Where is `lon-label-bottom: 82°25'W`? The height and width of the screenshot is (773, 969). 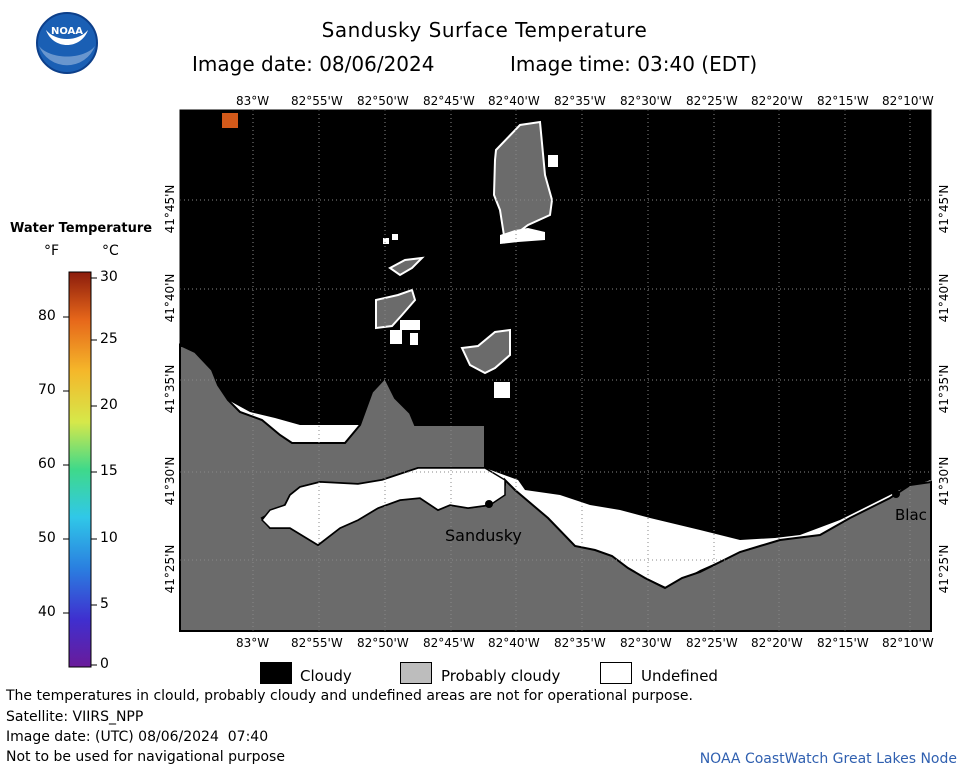
lon-label-bottom: 82°25'W is located at coordinates (712, 643).